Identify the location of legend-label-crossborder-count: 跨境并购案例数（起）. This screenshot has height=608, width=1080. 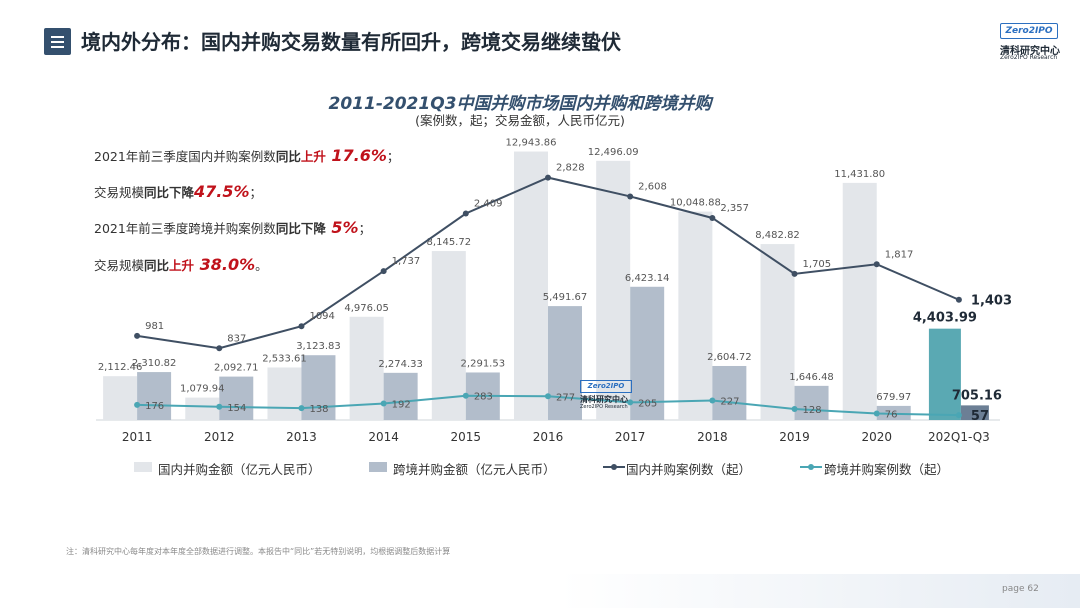
(887, 469).